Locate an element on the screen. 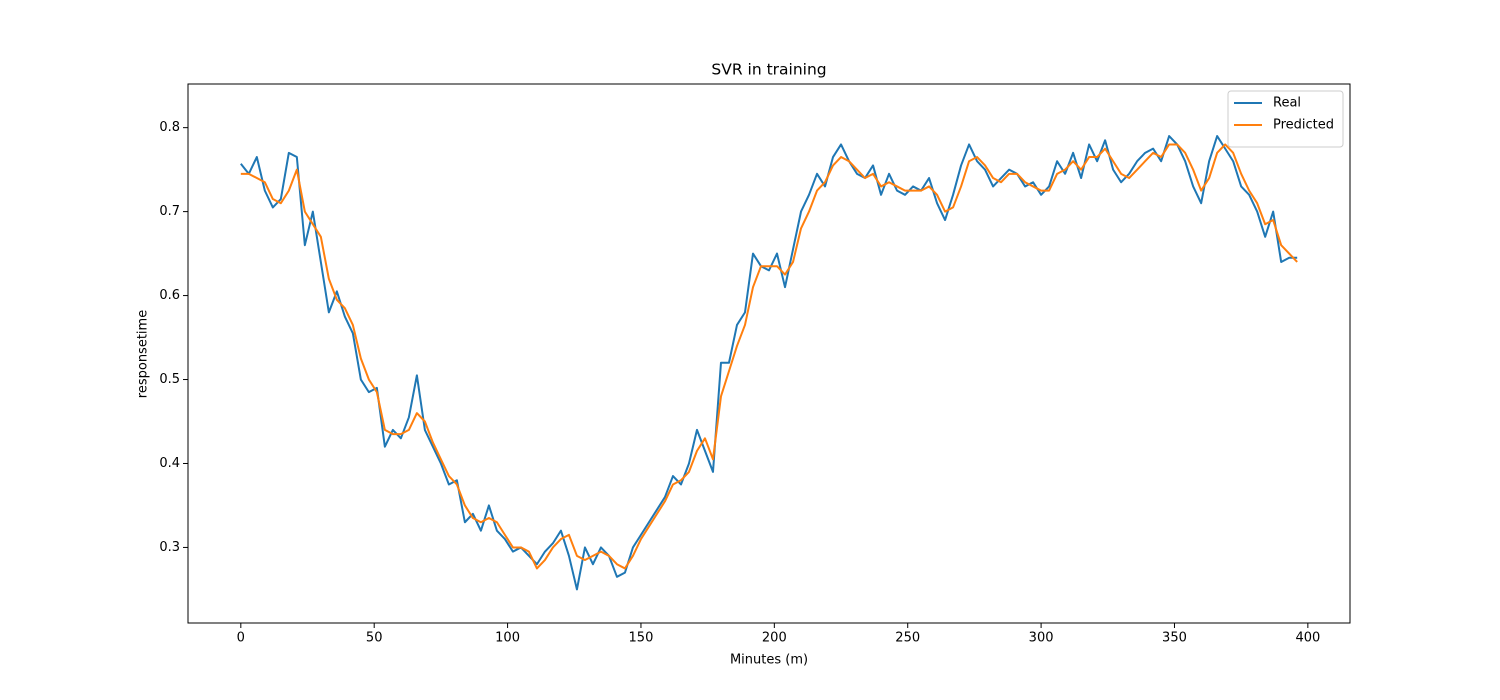 The height and width of the screenshot is (700, 1500). y-tick-label: 0.7 is located at coordinates (169, 211).